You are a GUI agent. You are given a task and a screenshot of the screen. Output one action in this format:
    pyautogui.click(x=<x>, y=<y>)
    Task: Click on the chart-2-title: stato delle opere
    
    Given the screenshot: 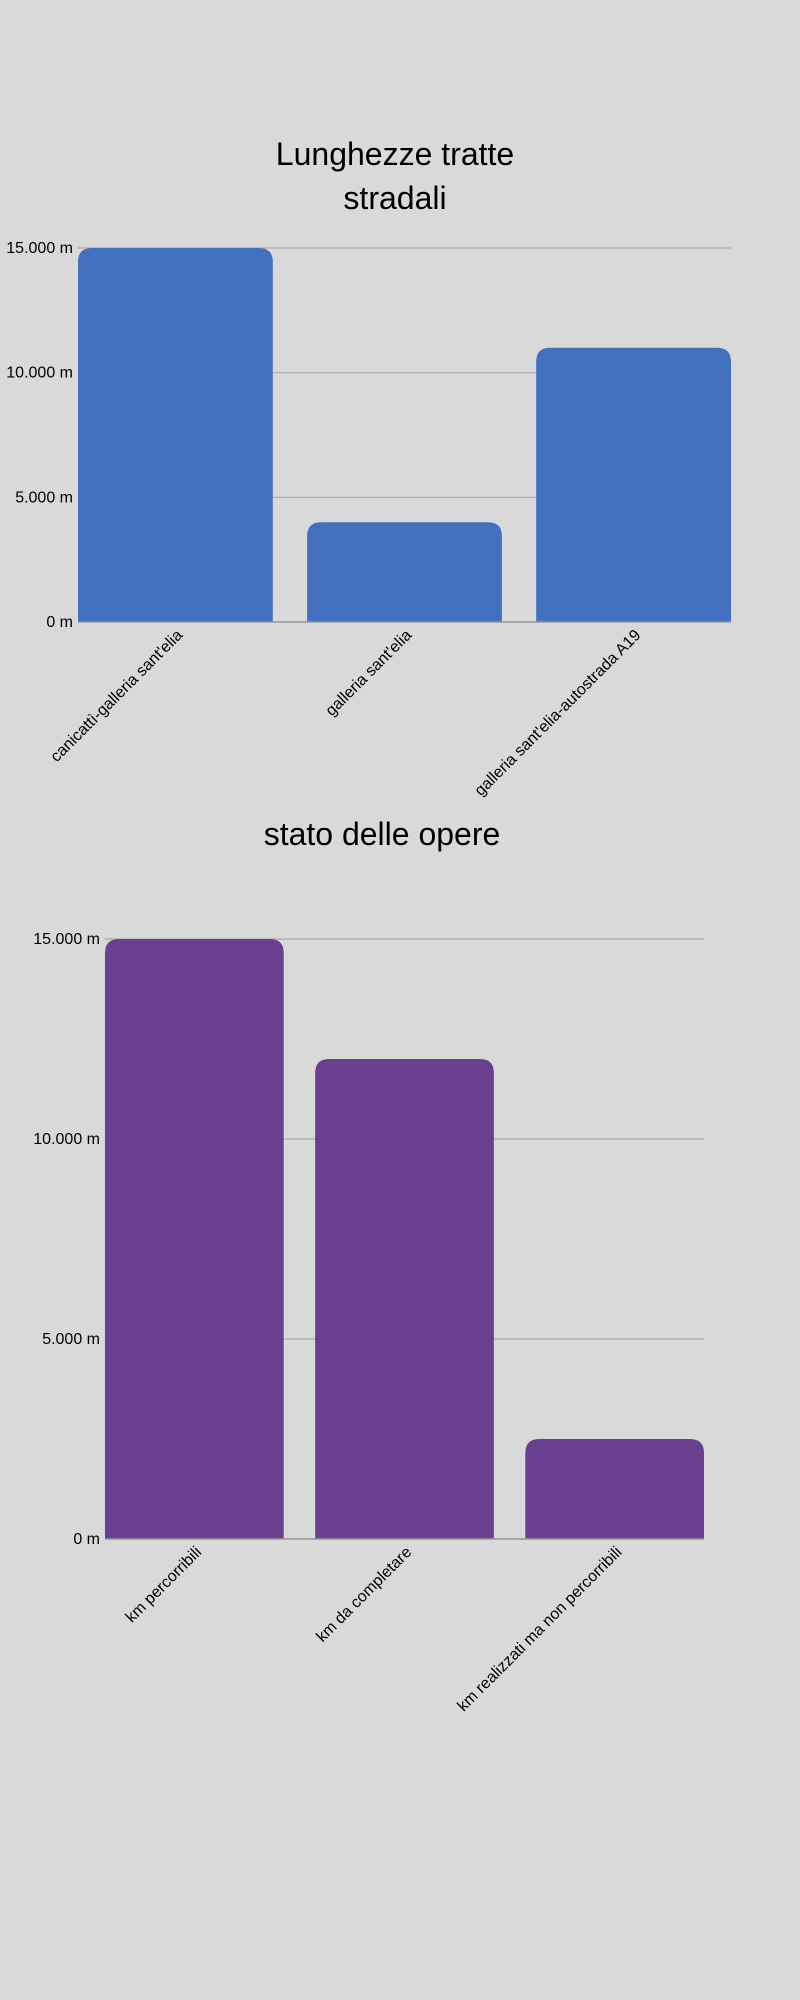 What is the action you would take?
    pyautogui.click(x=382, y=834)
    